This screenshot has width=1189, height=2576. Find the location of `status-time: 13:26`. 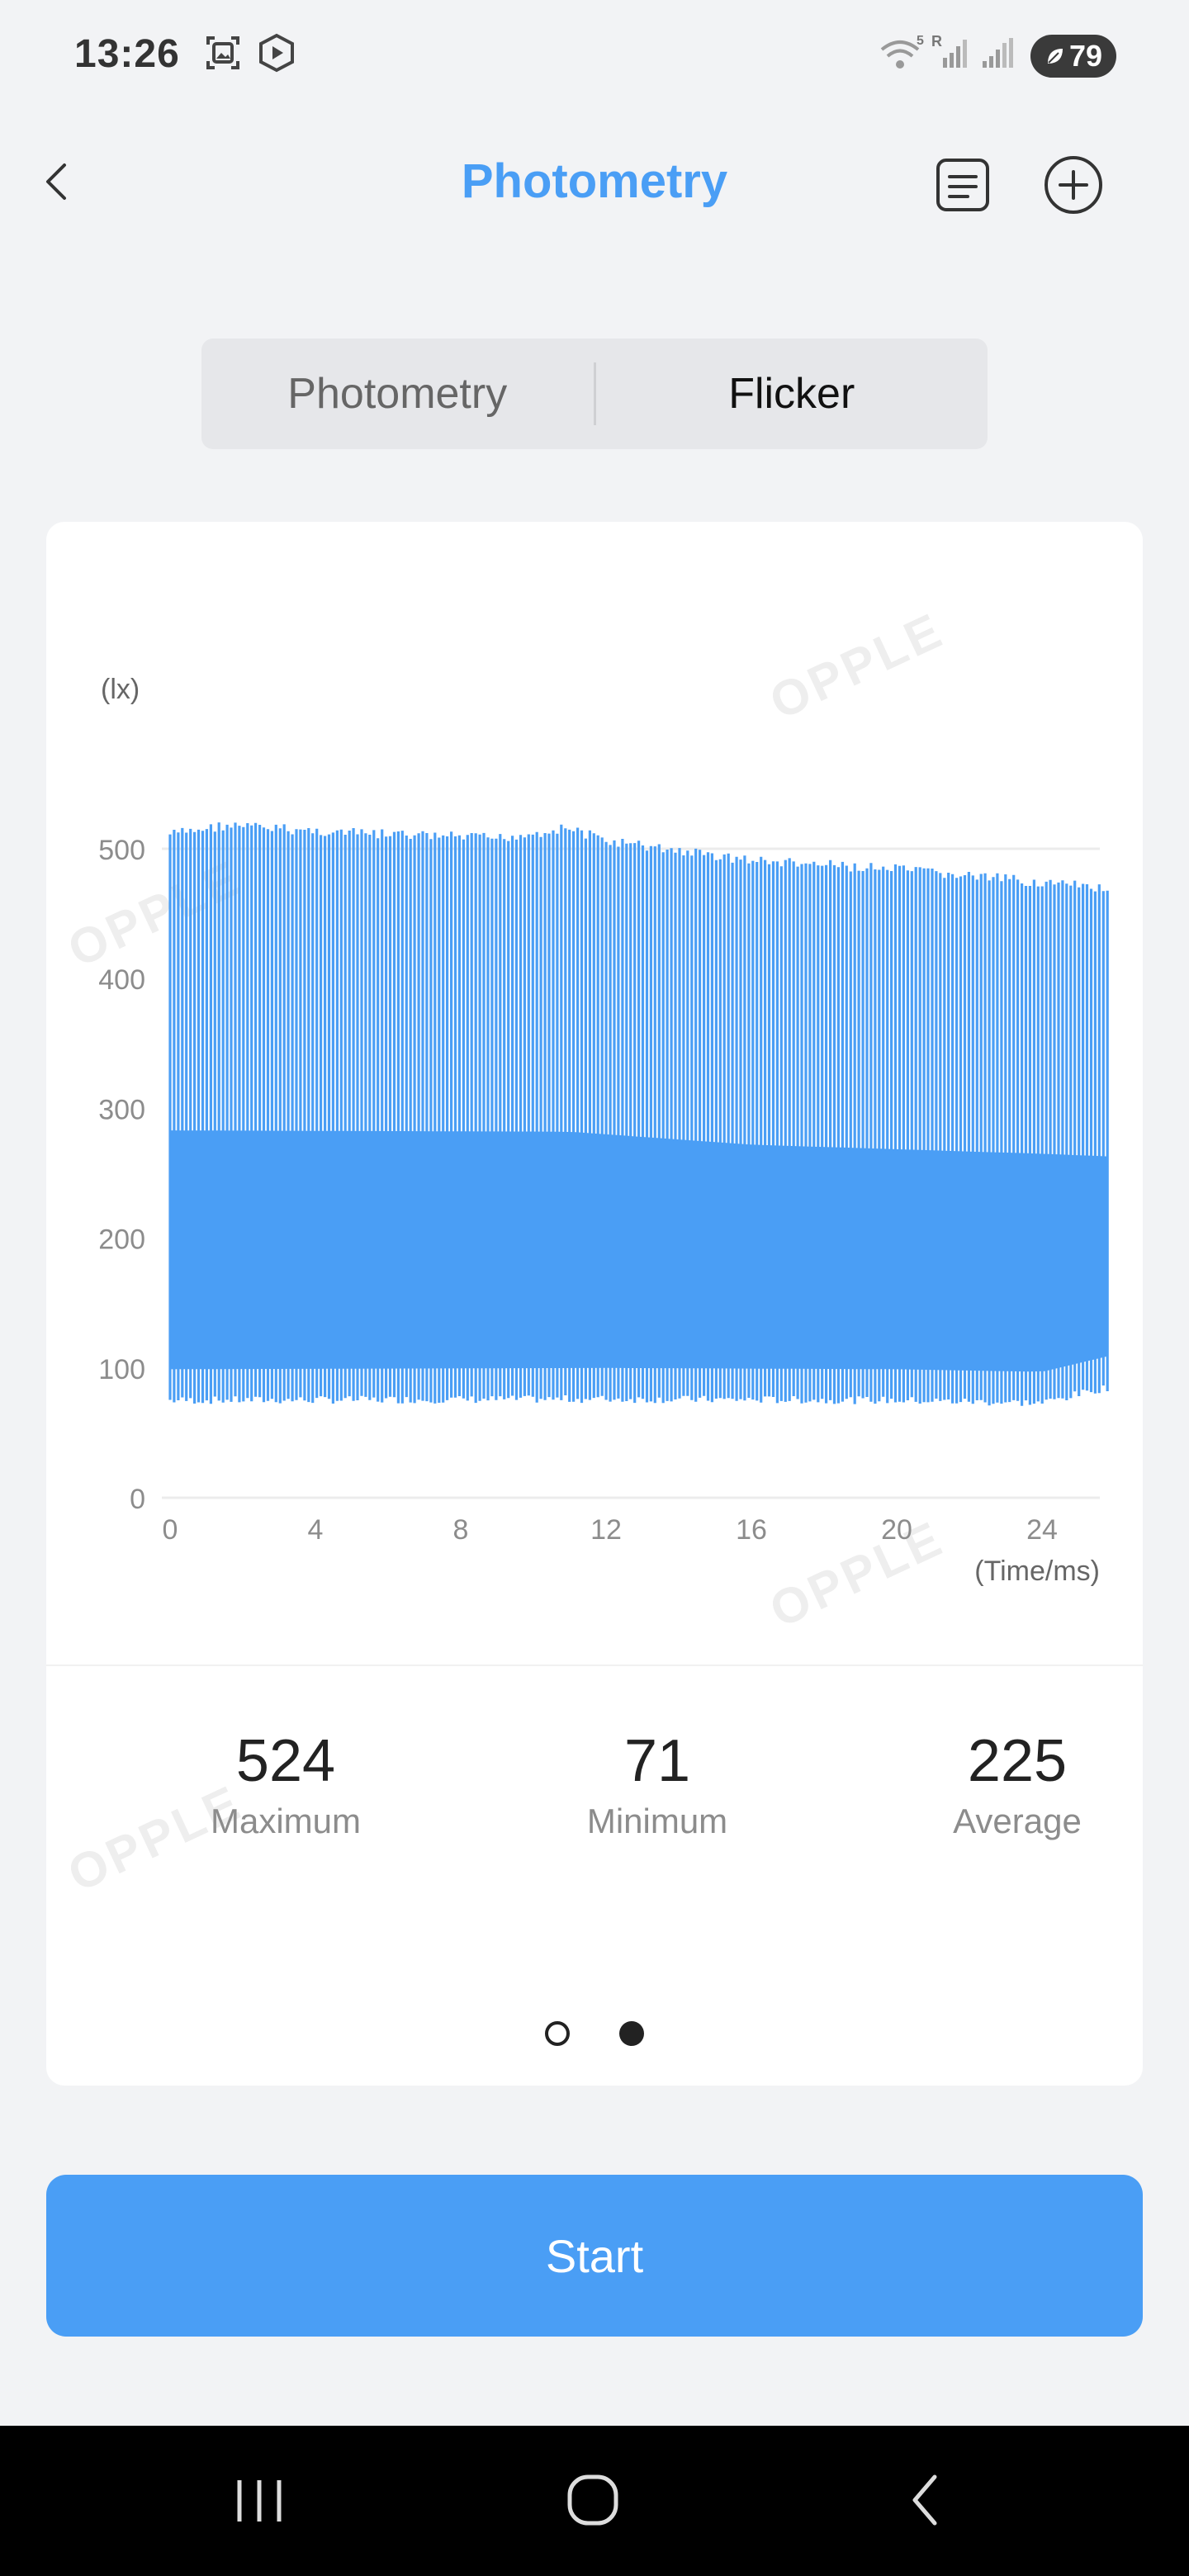

status-time: 13:26 is located at coordinates (127, 54).